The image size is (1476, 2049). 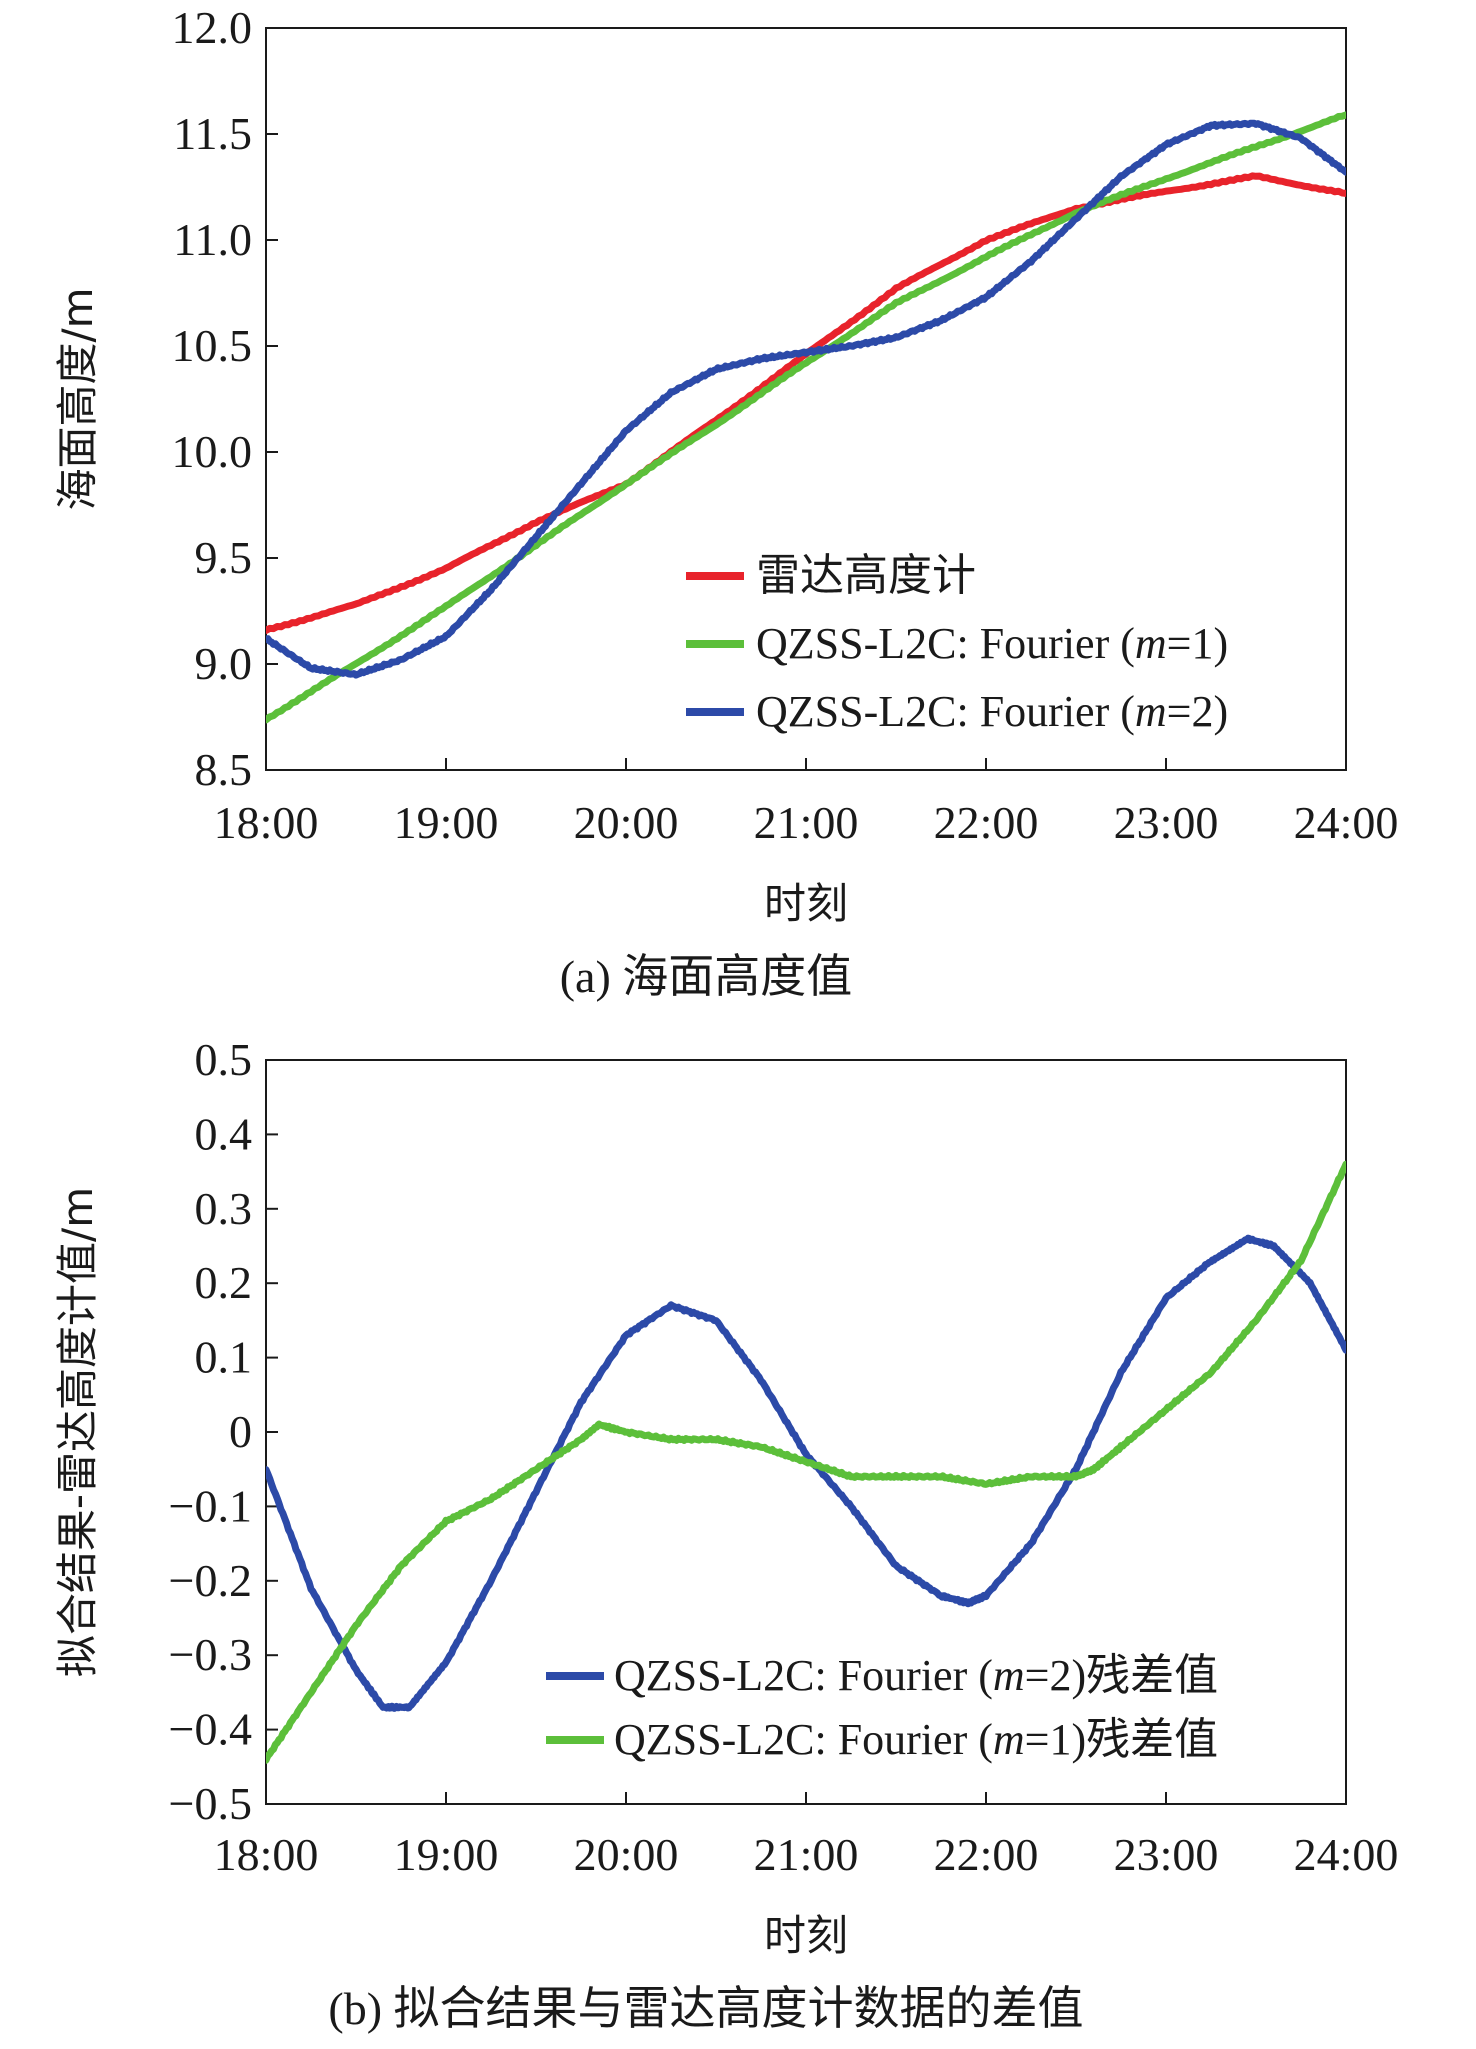 What do you see at coordinates (212, 239) in the screenshot?
I see `y-tick-label: 11.0` at bounding box center [212, 239].